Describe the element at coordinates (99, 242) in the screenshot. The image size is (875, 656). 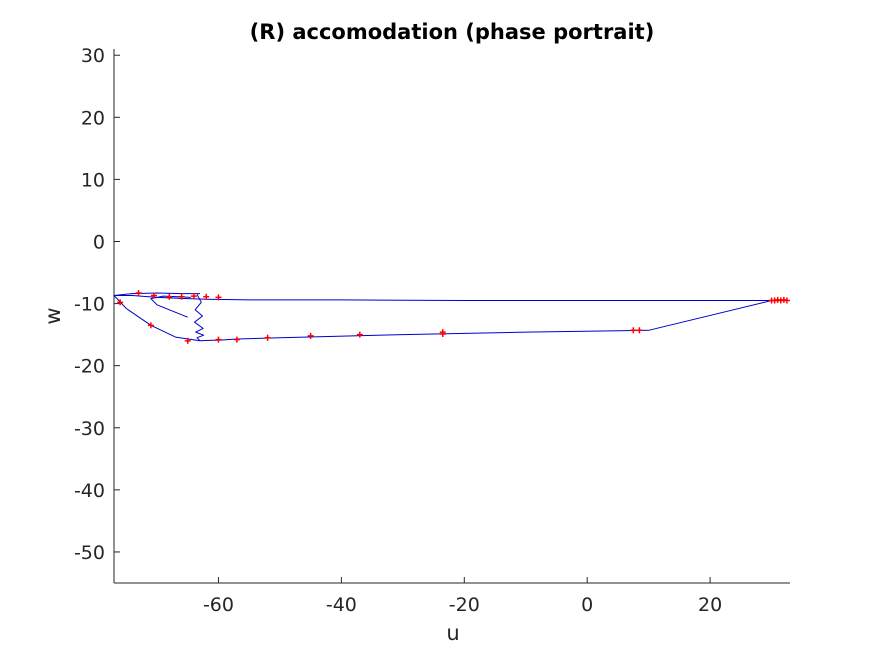
I see `y-tick-label: 0` at that location.